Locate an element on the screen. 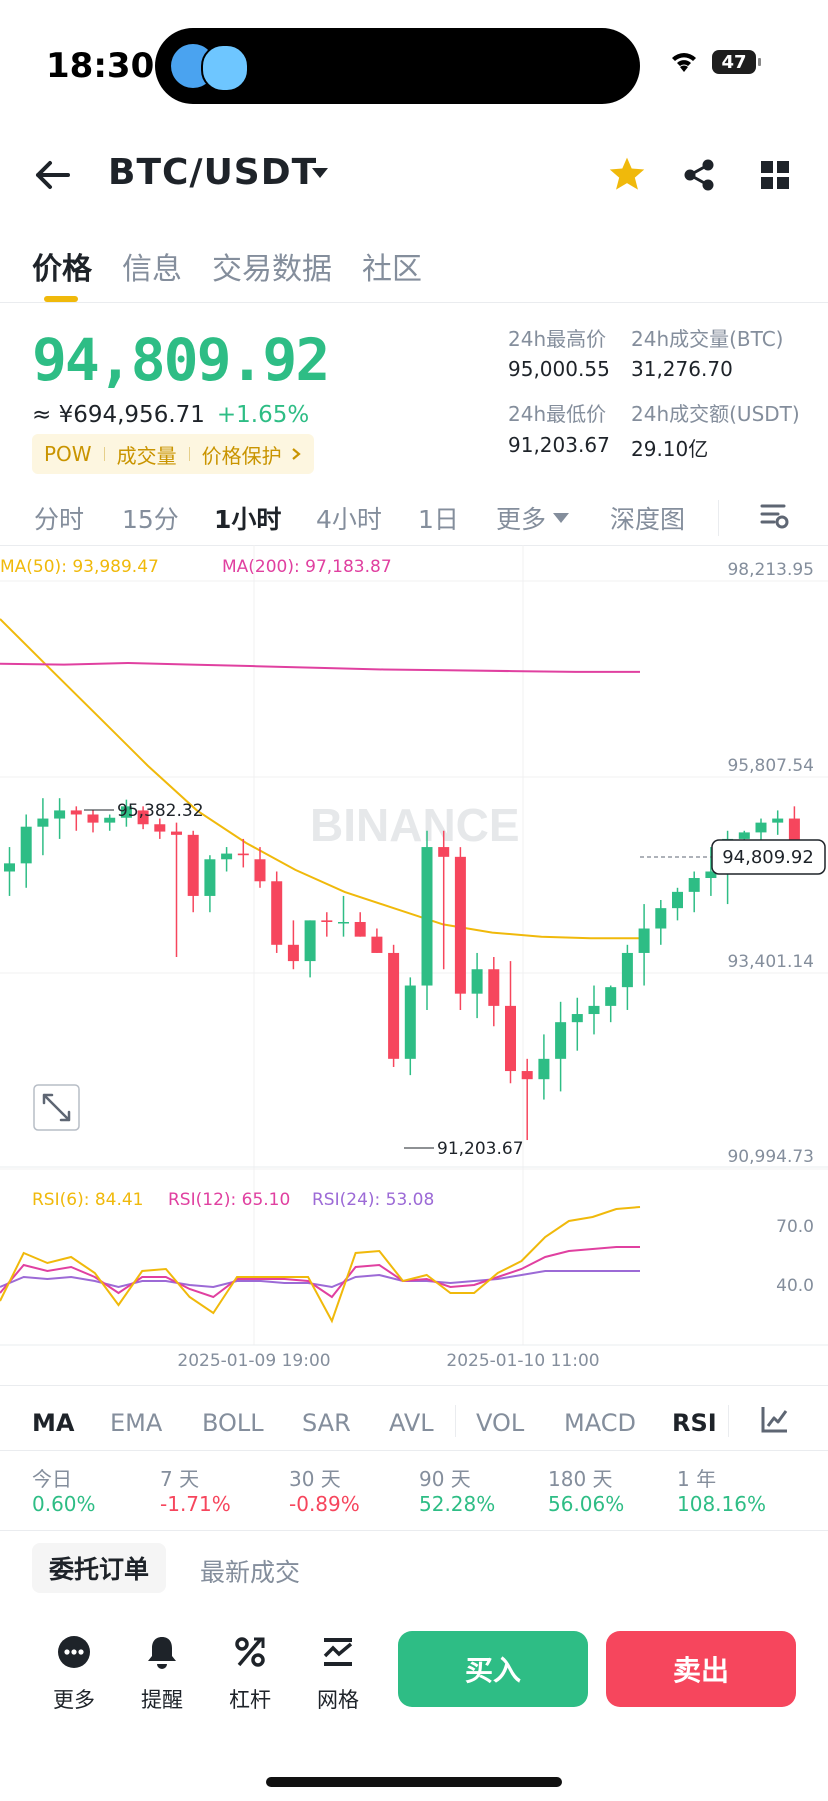 Image resolution: width=828 pixels, height=1801 pixels. perf-label: 1 年 is located at coordinates (697, 1479).